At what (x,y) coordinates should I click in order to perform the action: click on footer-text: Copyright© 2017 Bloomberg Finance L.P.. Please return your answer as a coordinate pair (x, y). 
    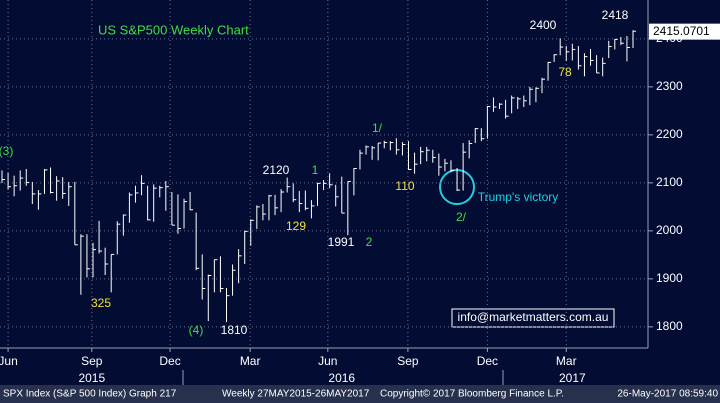
    Looking at the image, I should click on (472, 394).